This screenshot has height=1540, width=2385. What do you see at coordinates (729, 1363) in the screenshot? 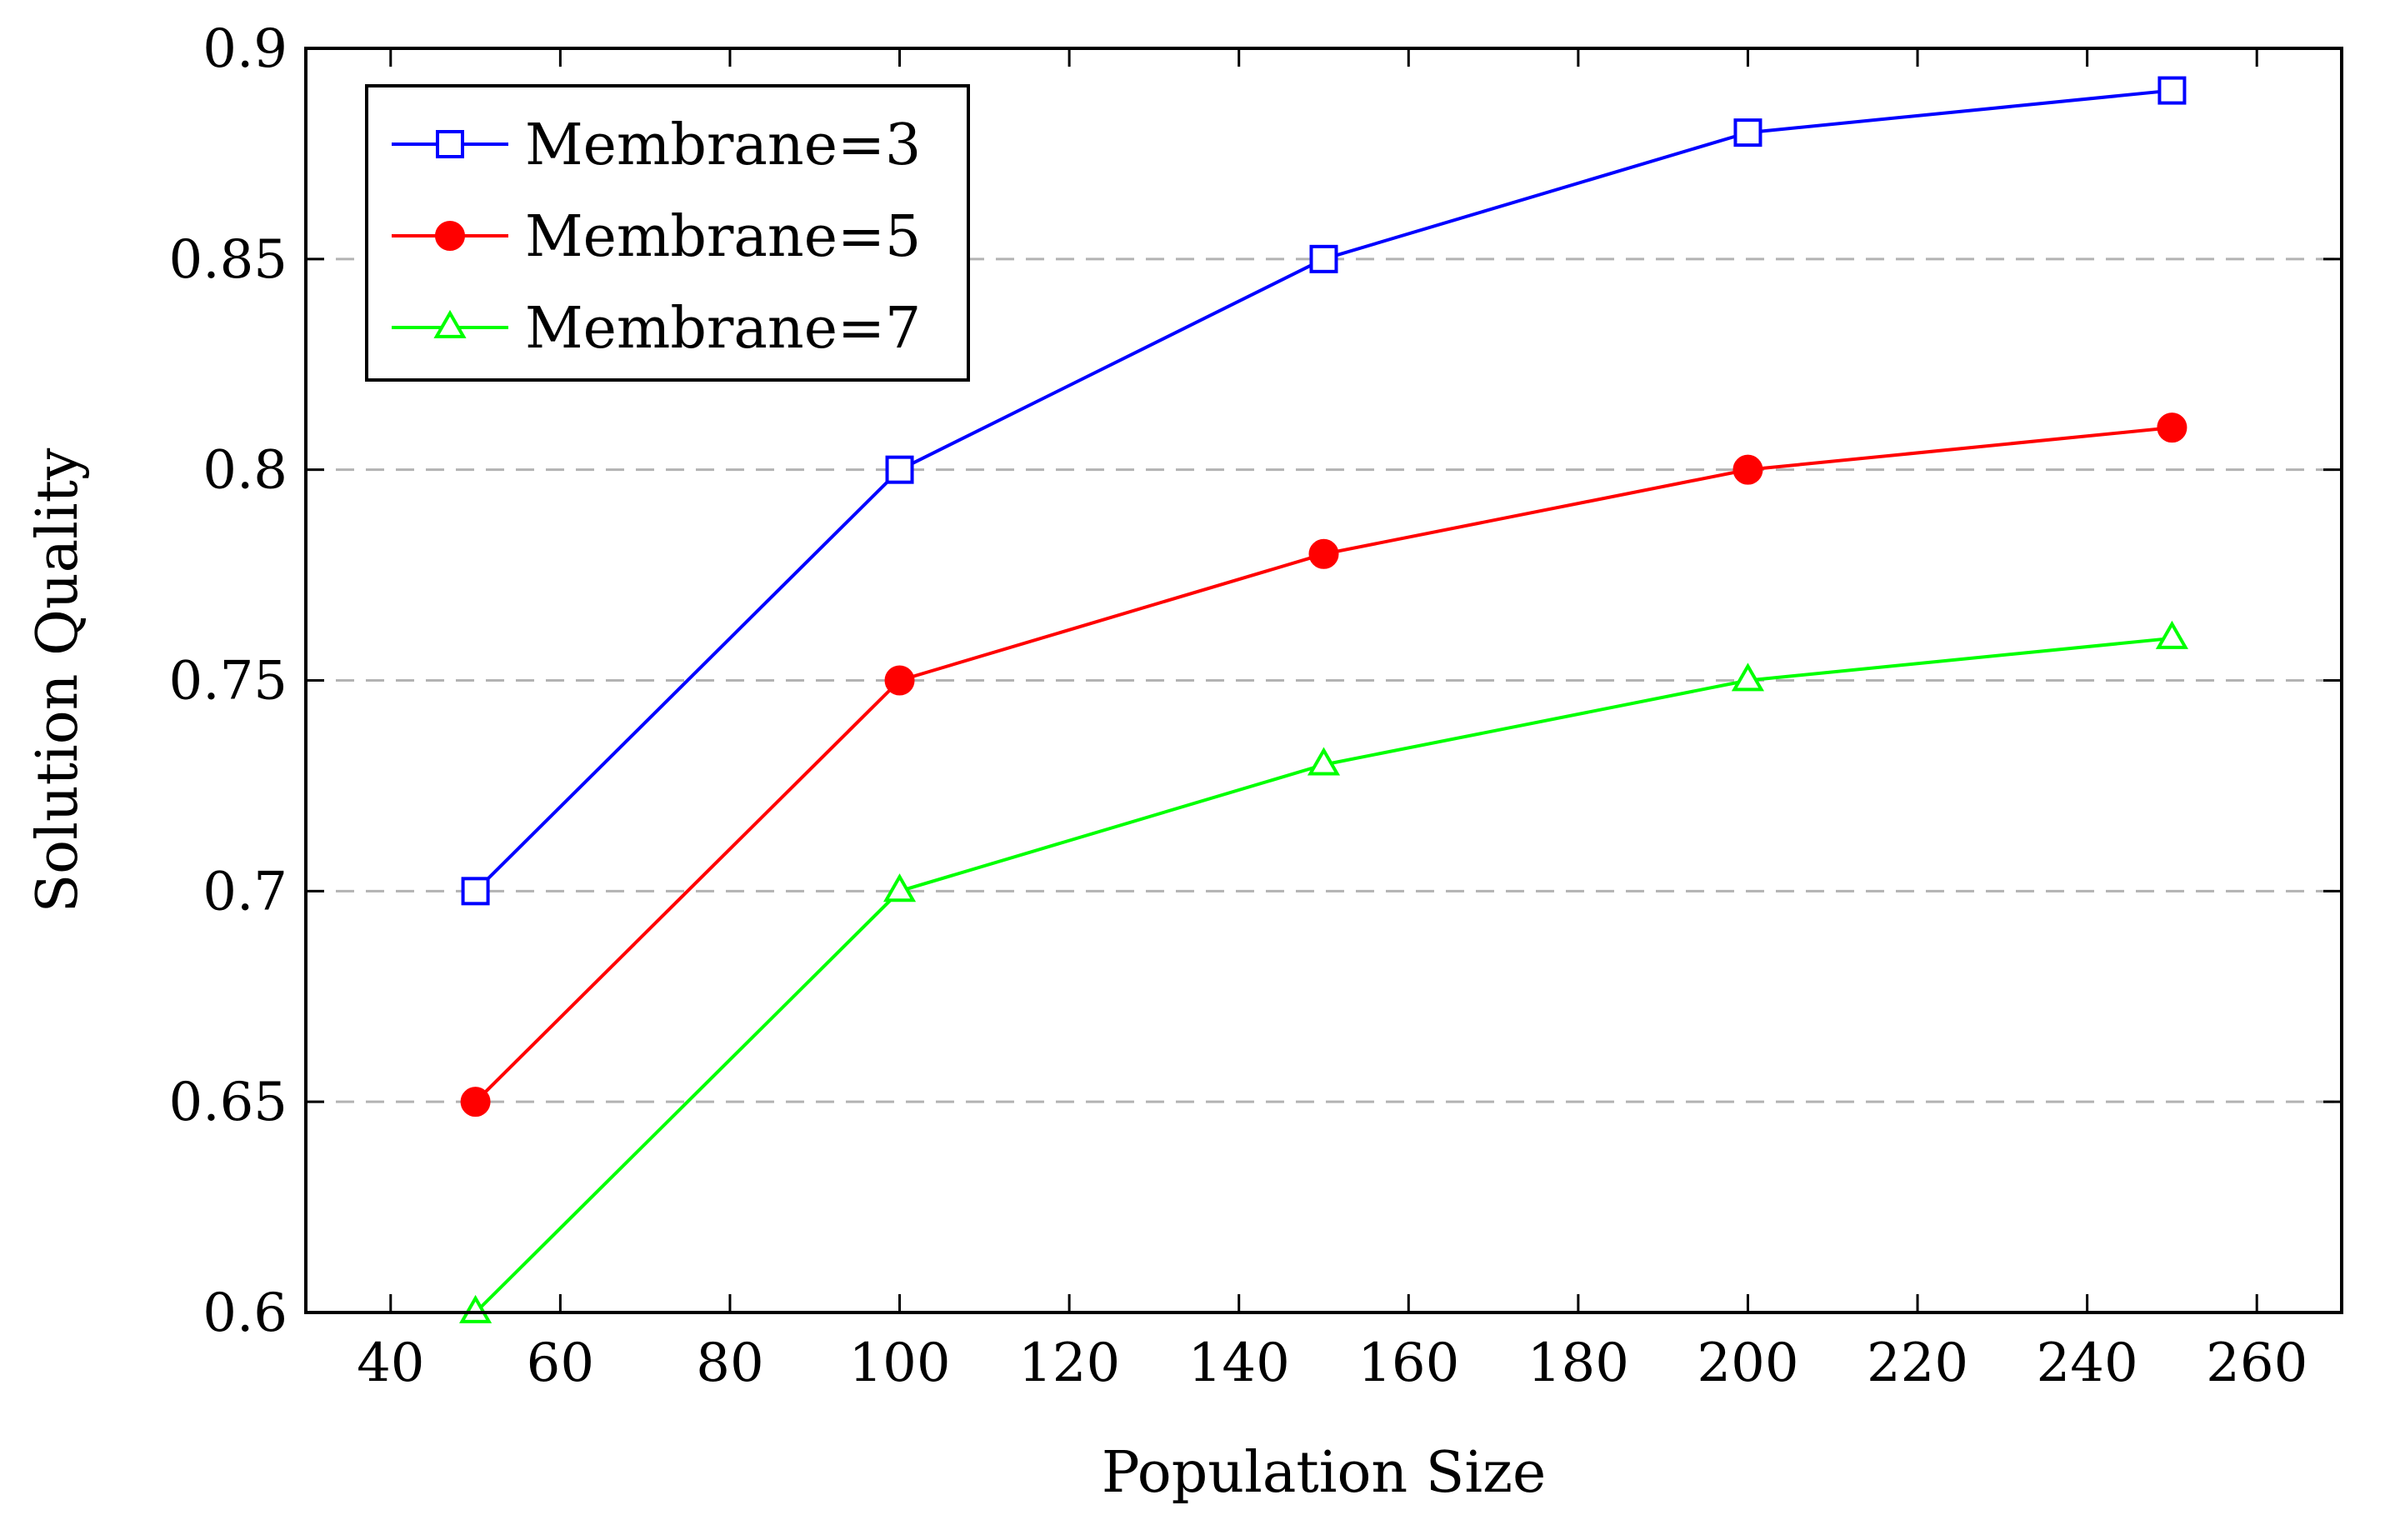
I see `x-tick-label: 80` at bounding box center [729, 1363].